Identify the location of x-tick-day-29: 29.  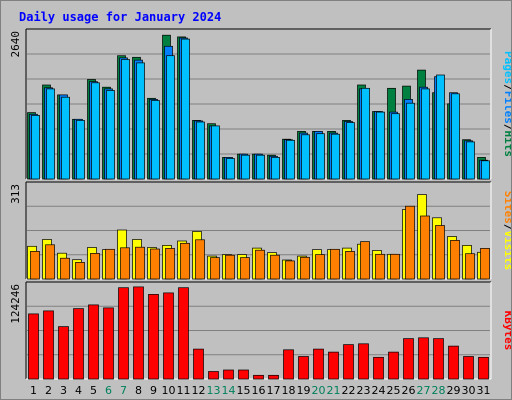
(454, 390).